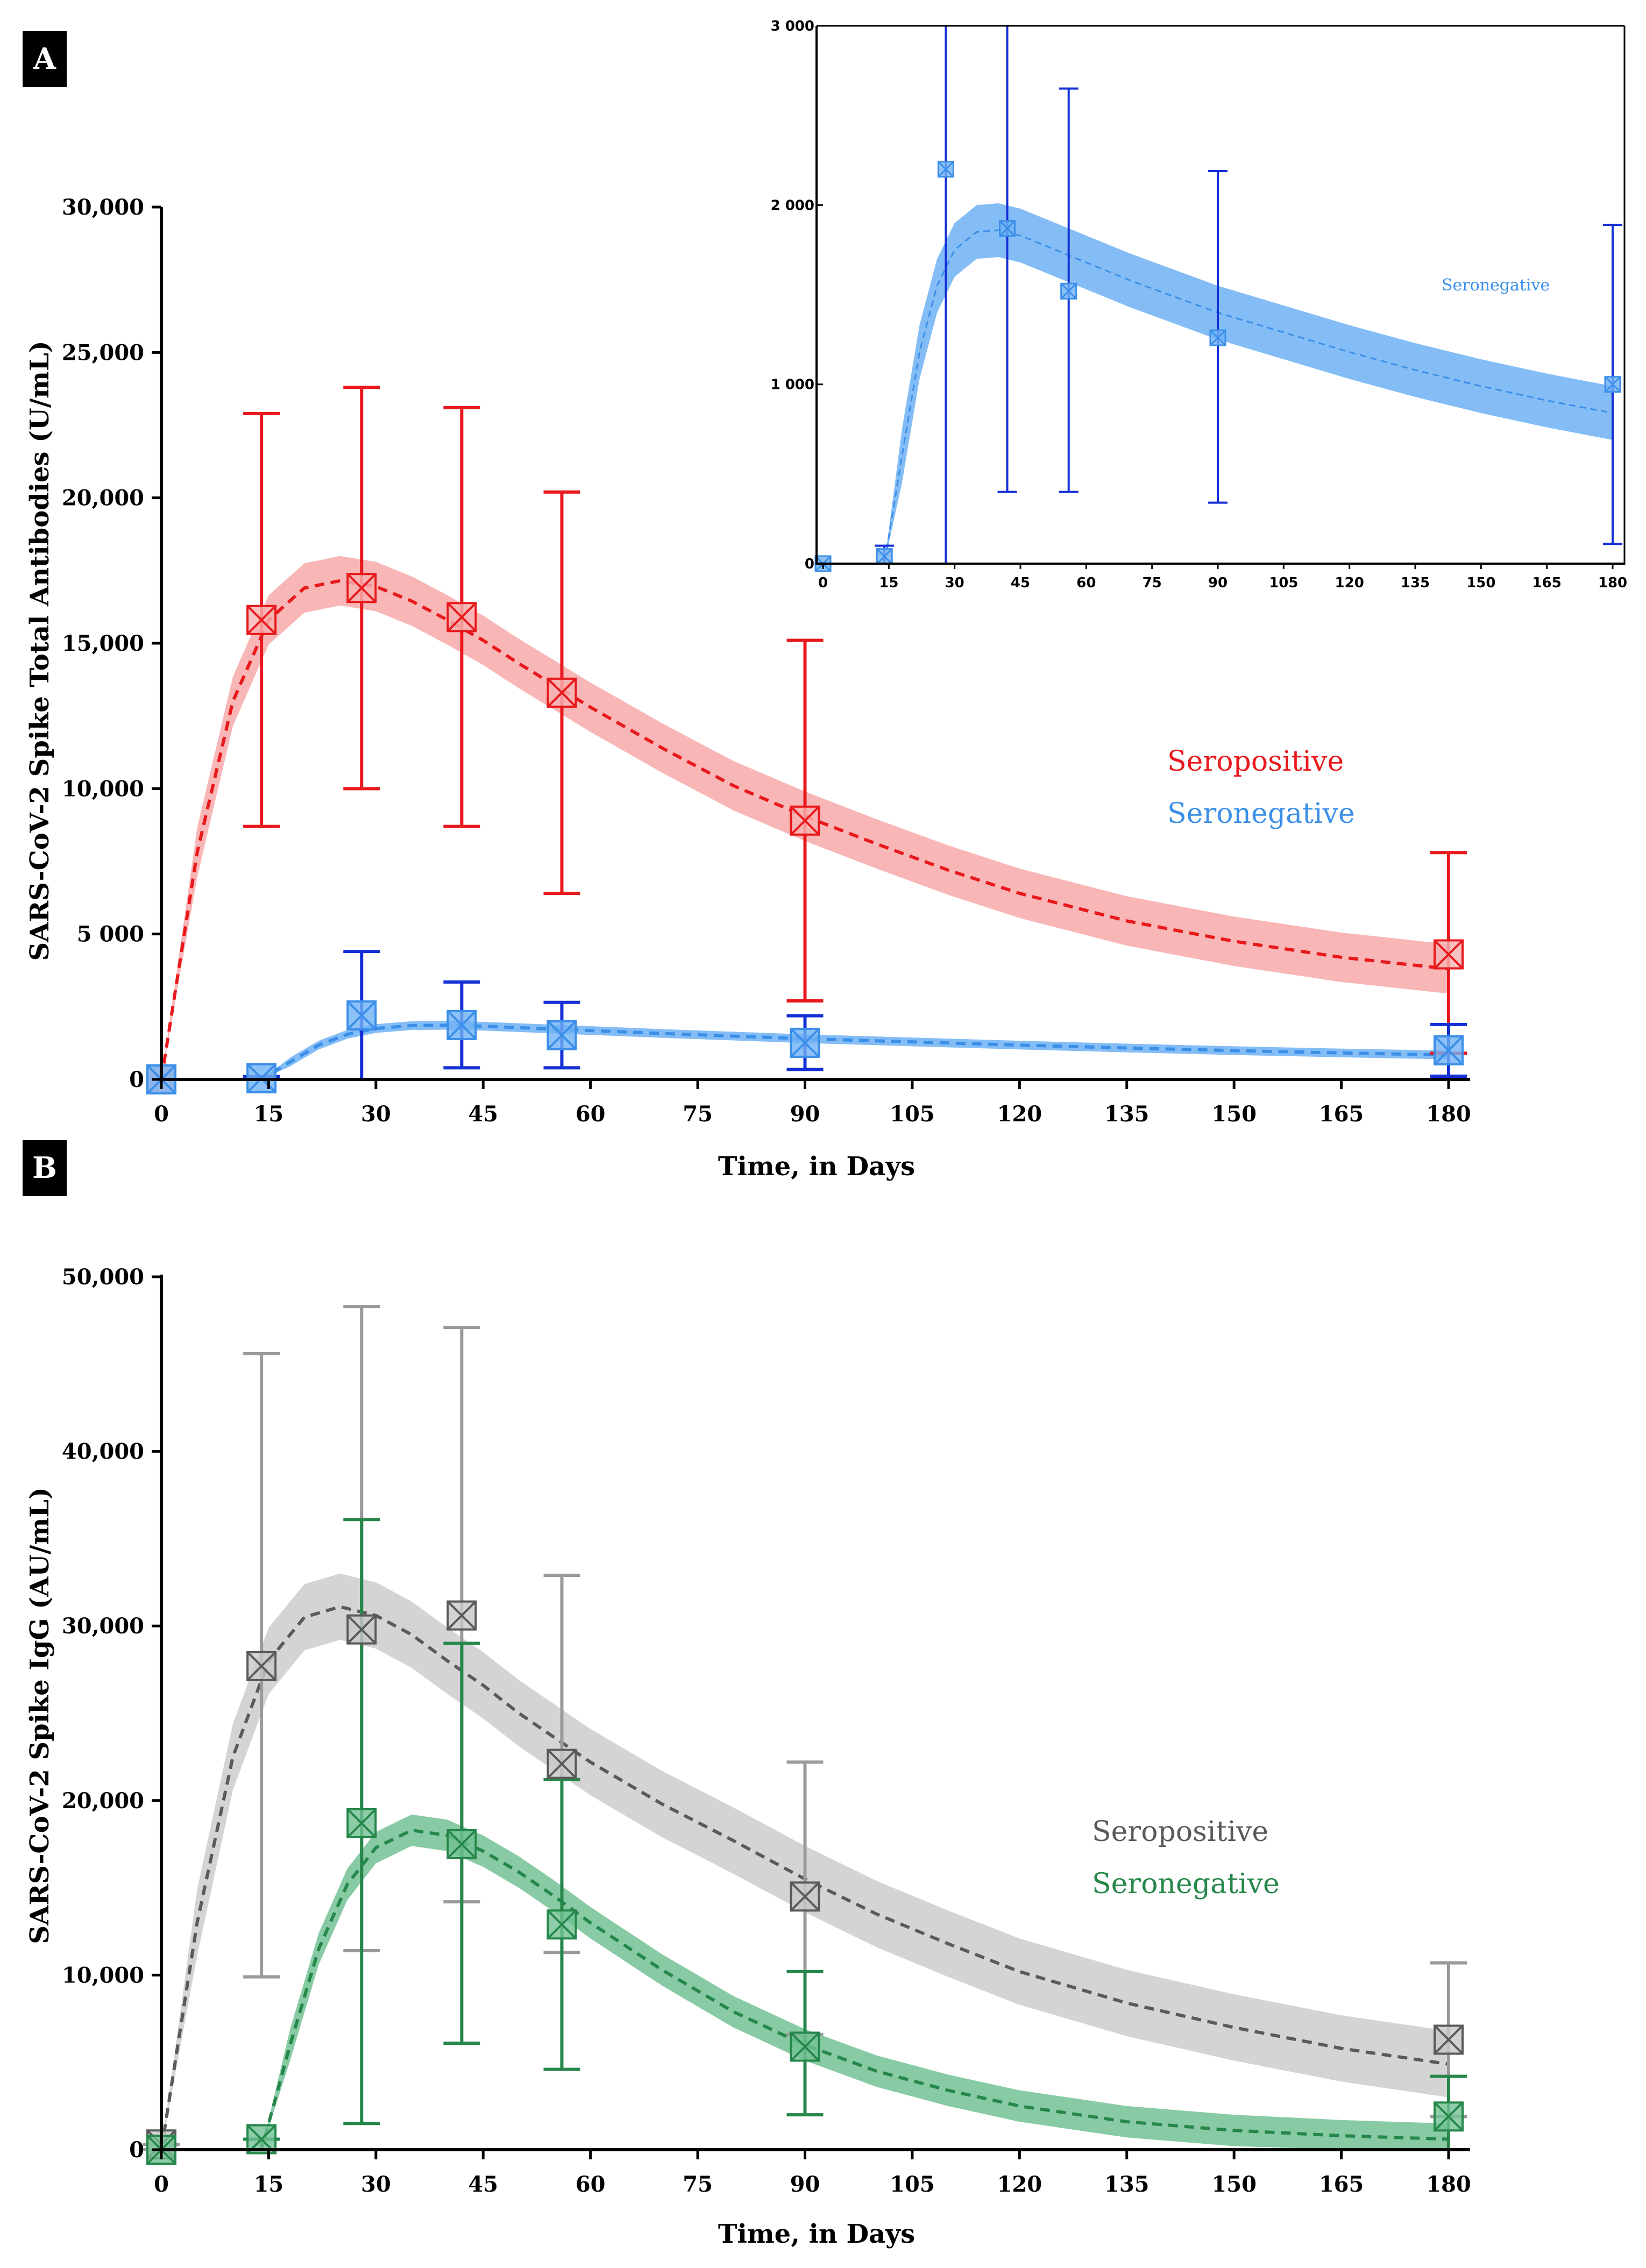  Describe the element at coordinates (1234, 2185) in the screenshot. I see `b-x-tick-label: 150` at that location.